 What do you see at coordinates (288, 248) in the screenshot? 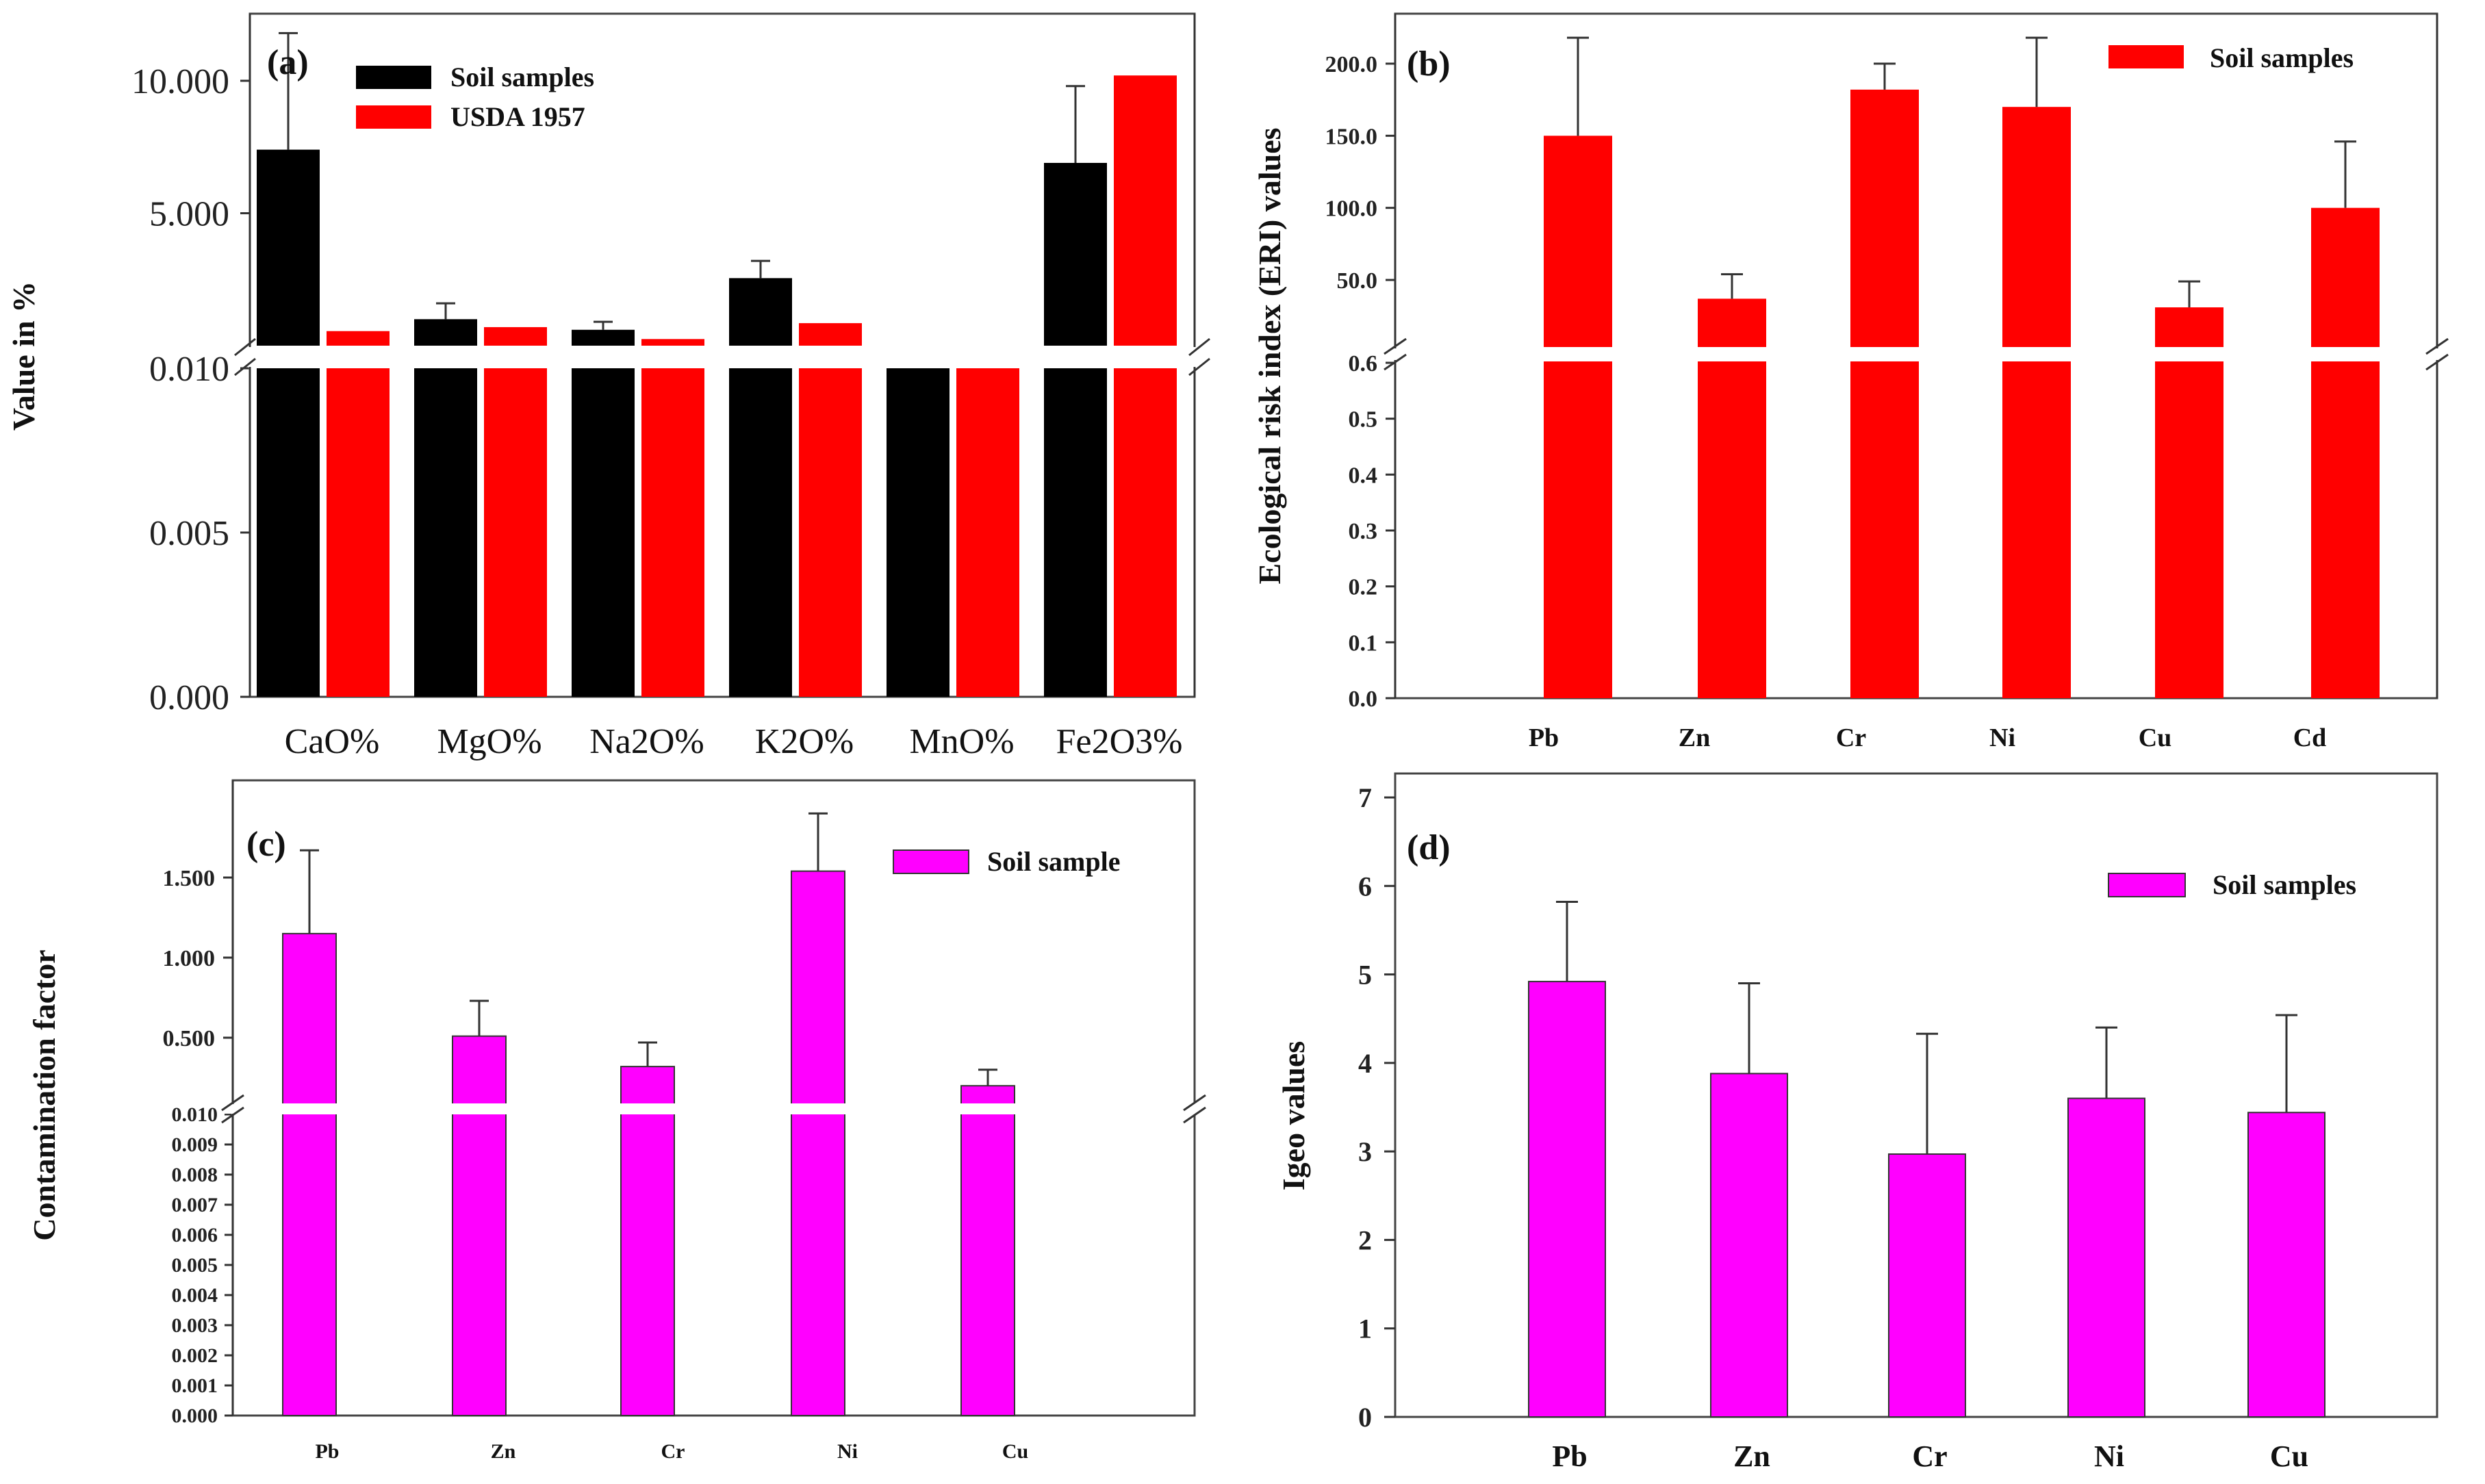
I see `bar-soil-samples-cao` at bounding box center [288, 248].